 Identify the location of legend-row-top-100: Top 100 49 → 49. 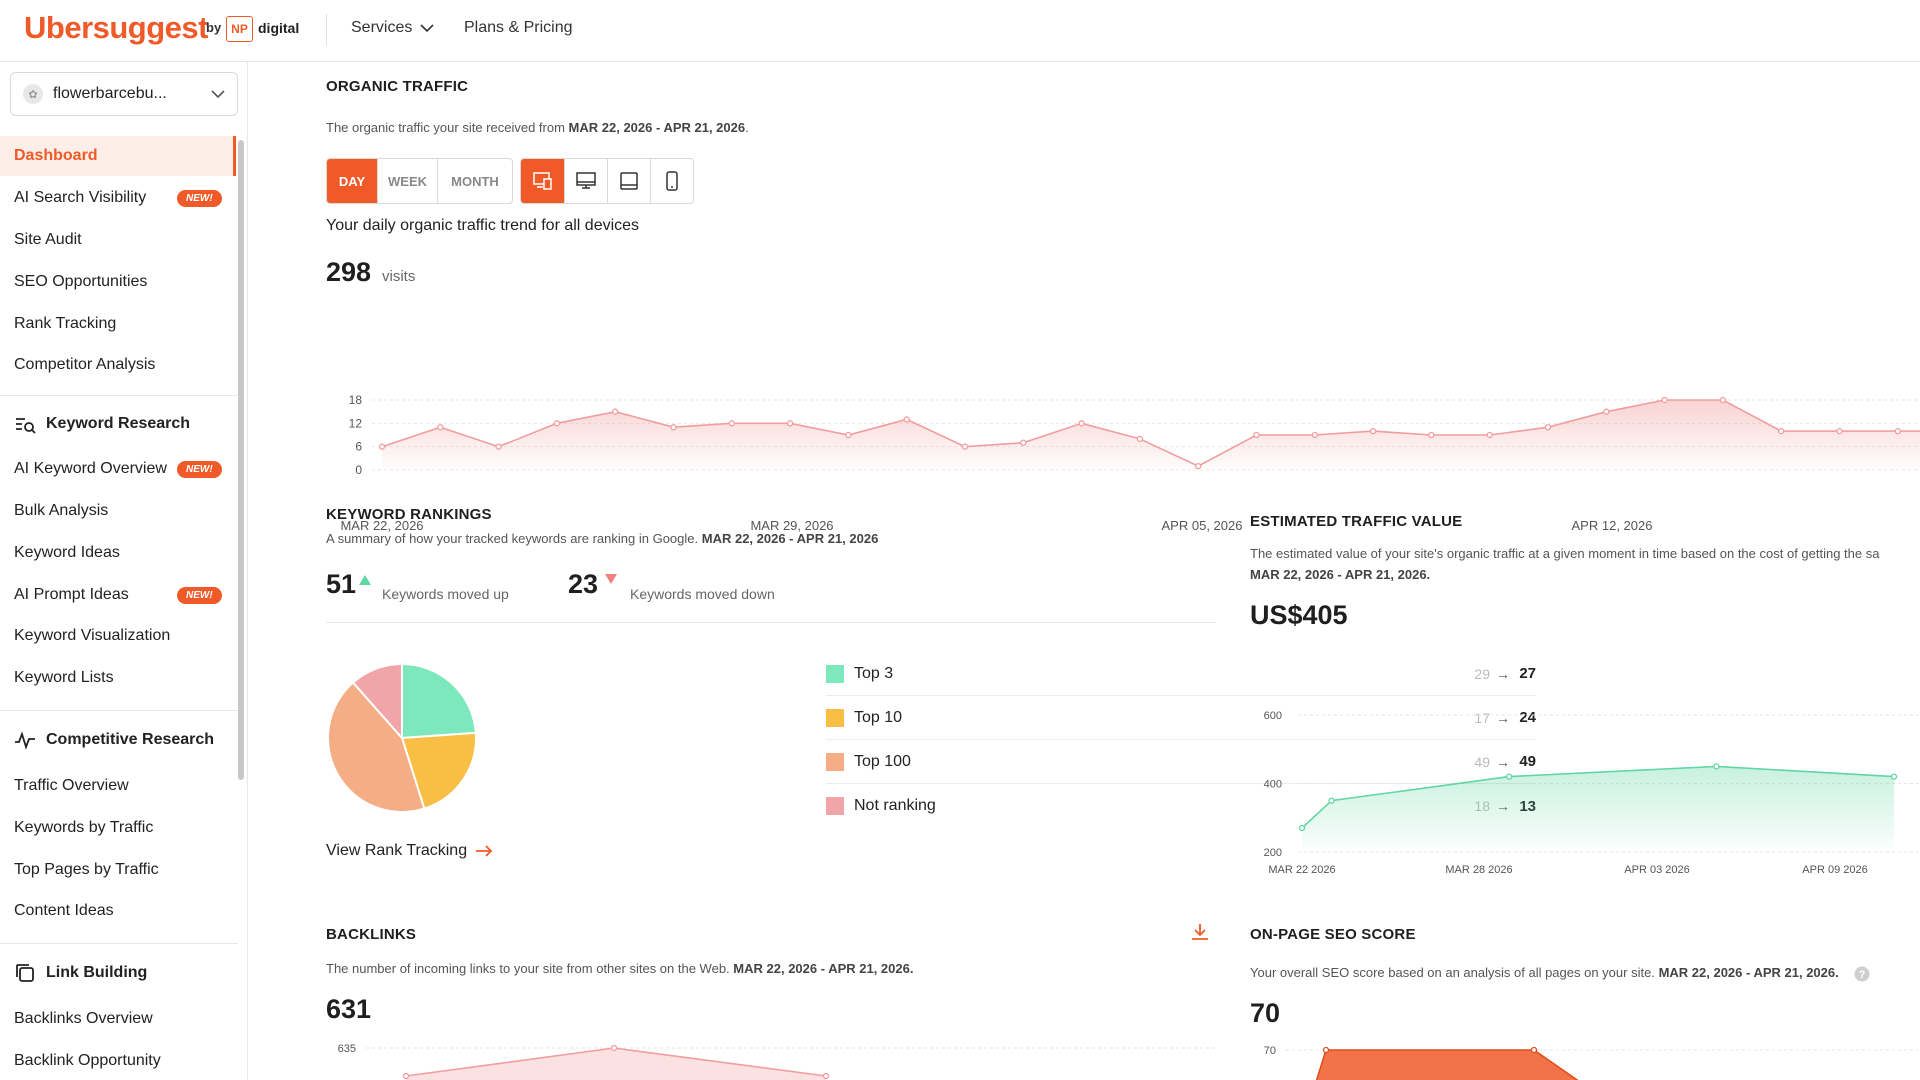
(1181, 762).